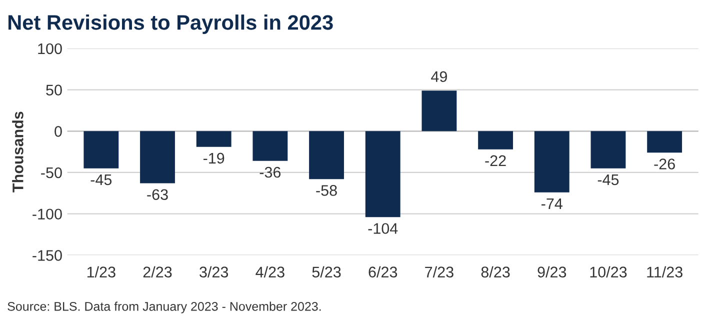 The width and height of the screenshot is (709, 323). I want to click on y-tick-label: 50, so click(54, 90).